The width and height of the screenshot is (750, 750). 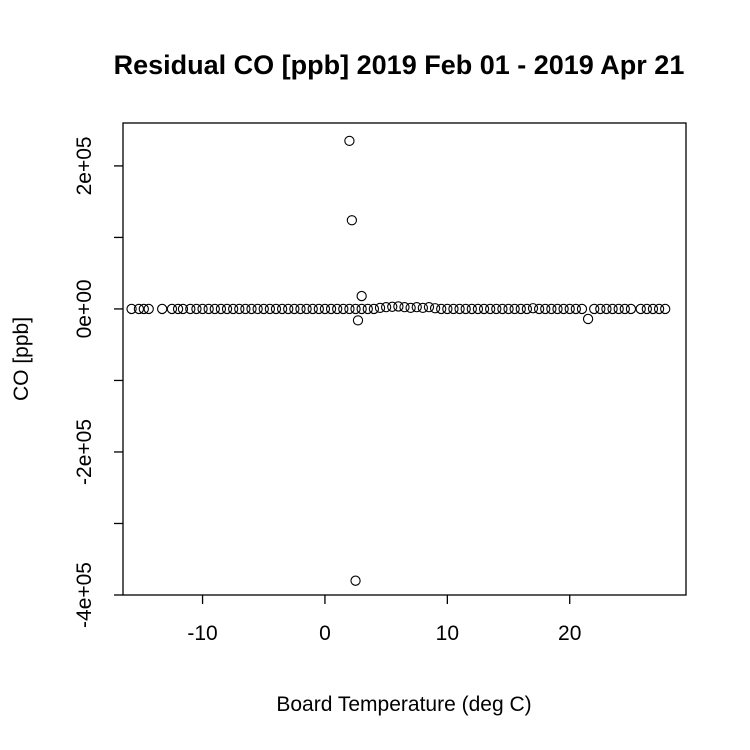 I want to click on x-axis: -10 0 10 20, so click(x=384, y=620).